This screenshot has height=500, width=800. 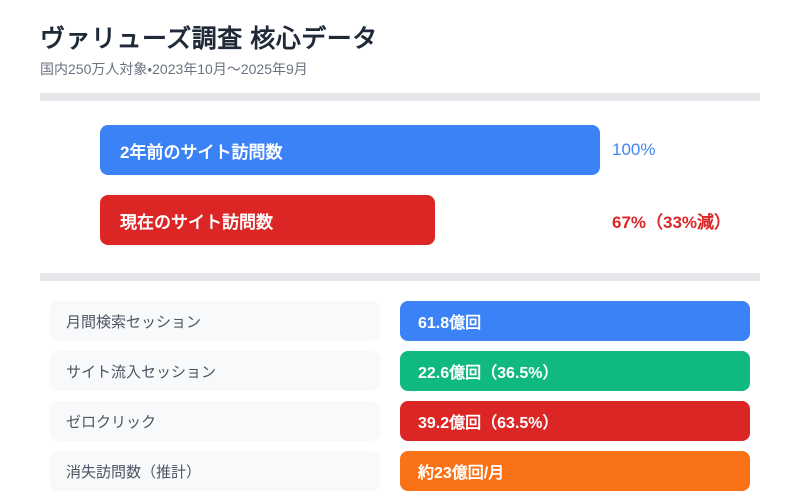 I want to click on bar-track-current: 現在のサイト訪問数, so click(x=350, y=220).